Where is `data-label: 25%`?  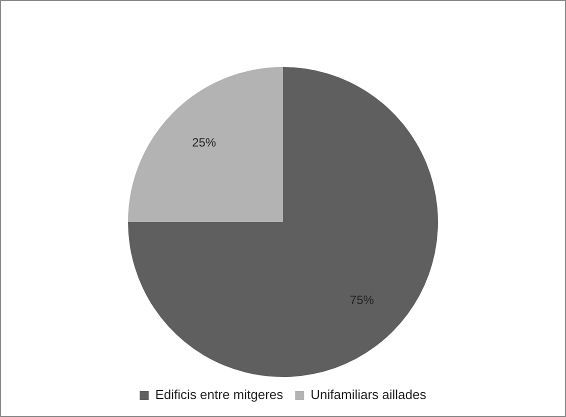
data-label: 25% is located at coordinates (204, 142).